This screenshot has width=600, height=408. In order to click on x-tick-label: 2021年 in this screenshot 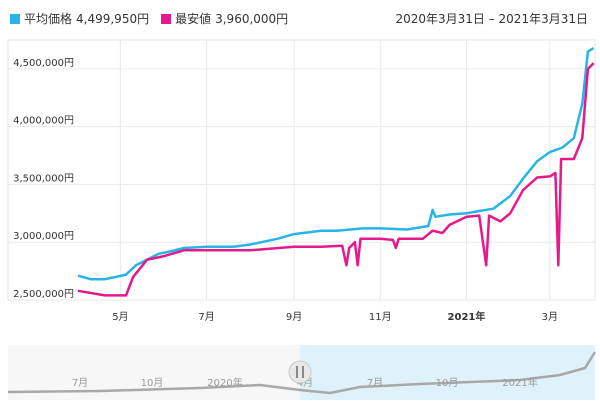, I will do `click(467, 316)`.